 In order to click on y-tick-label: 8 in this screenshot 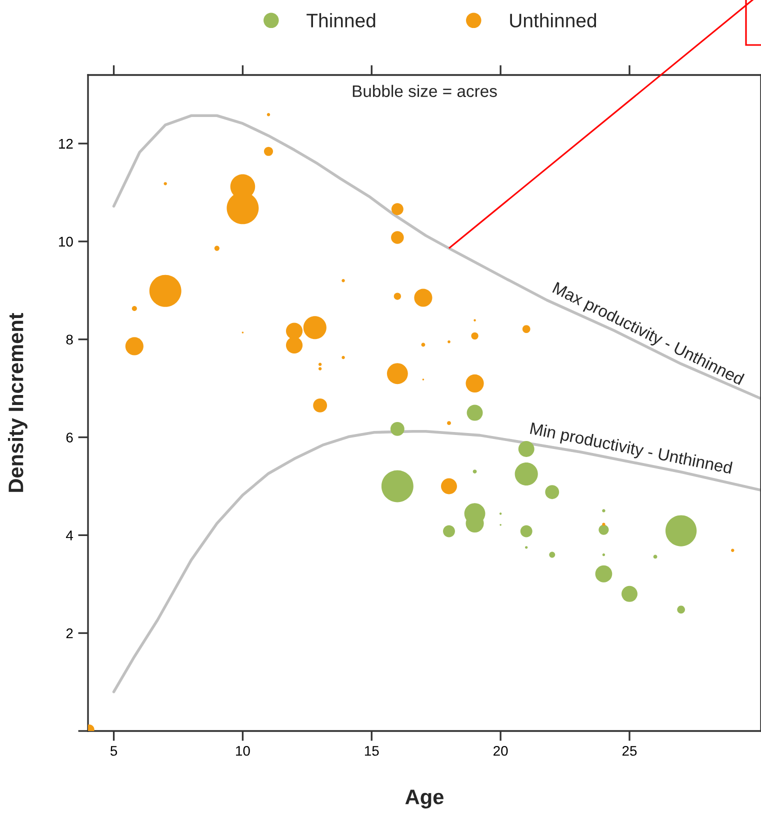, I will do `click(69, 339)`.